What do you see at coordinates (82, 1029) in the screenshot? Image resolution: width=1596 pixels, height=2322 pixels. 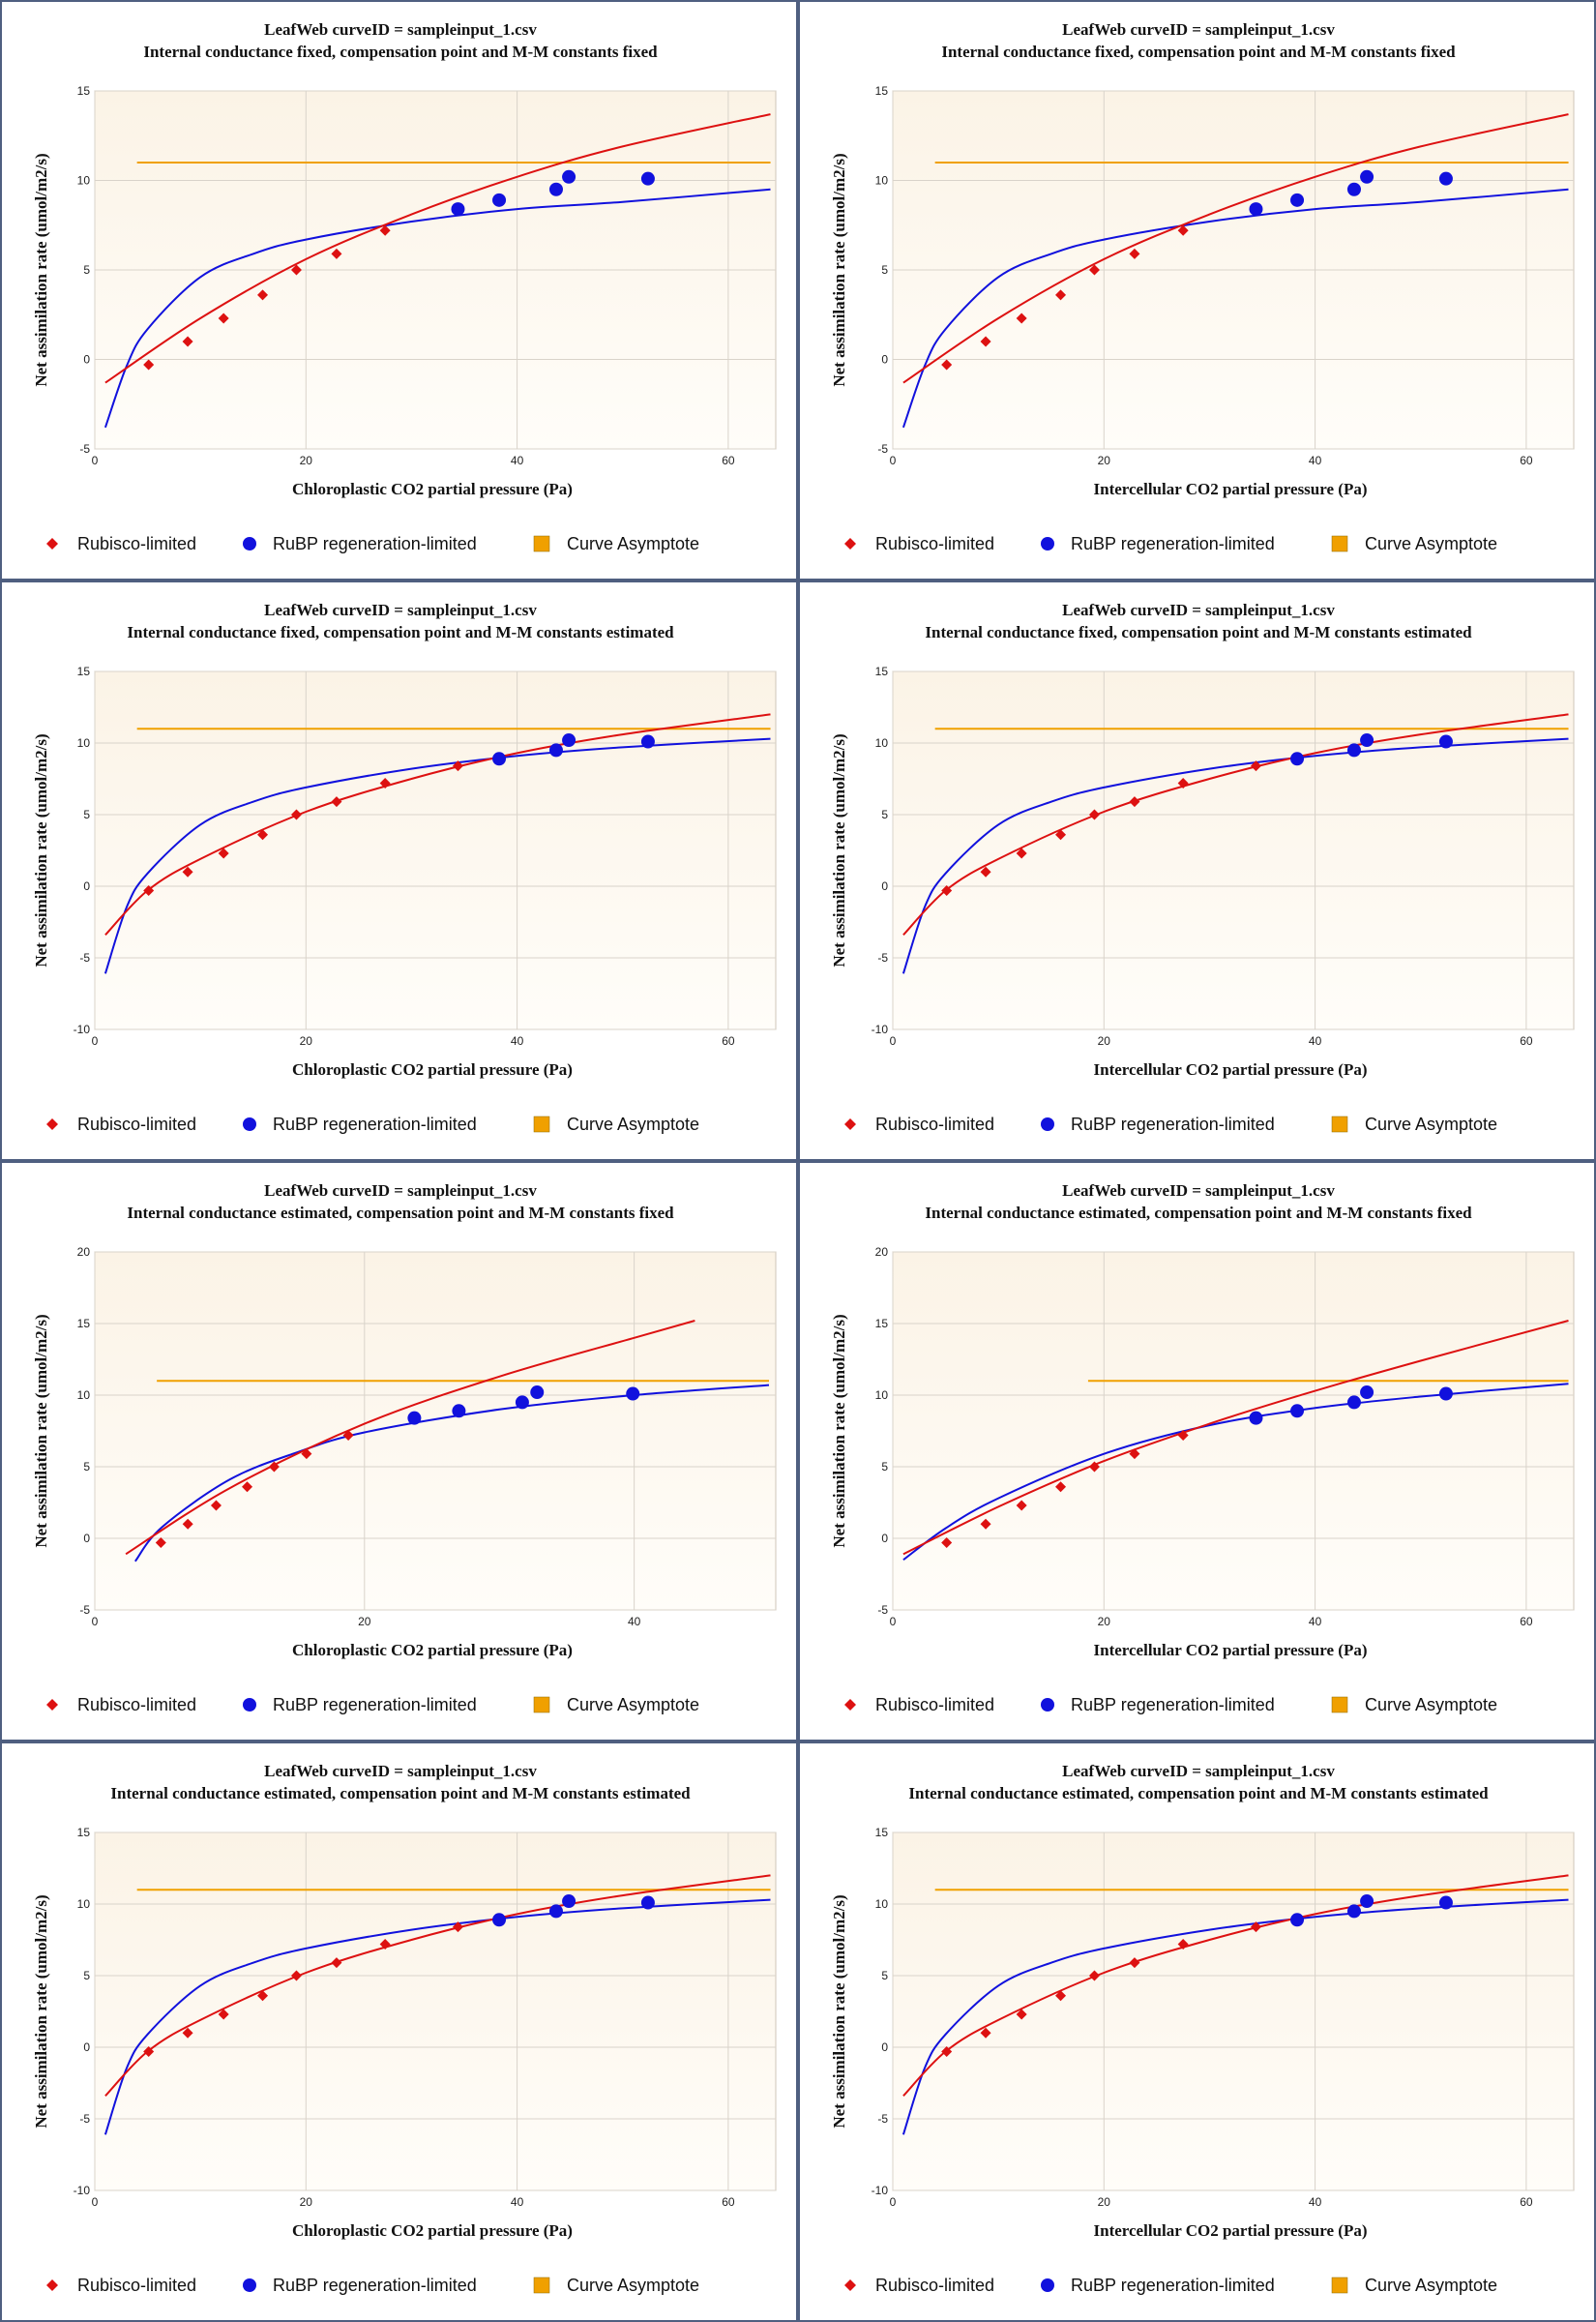 I see `y-tick-label: -10` at bounding box center [82, 1029].